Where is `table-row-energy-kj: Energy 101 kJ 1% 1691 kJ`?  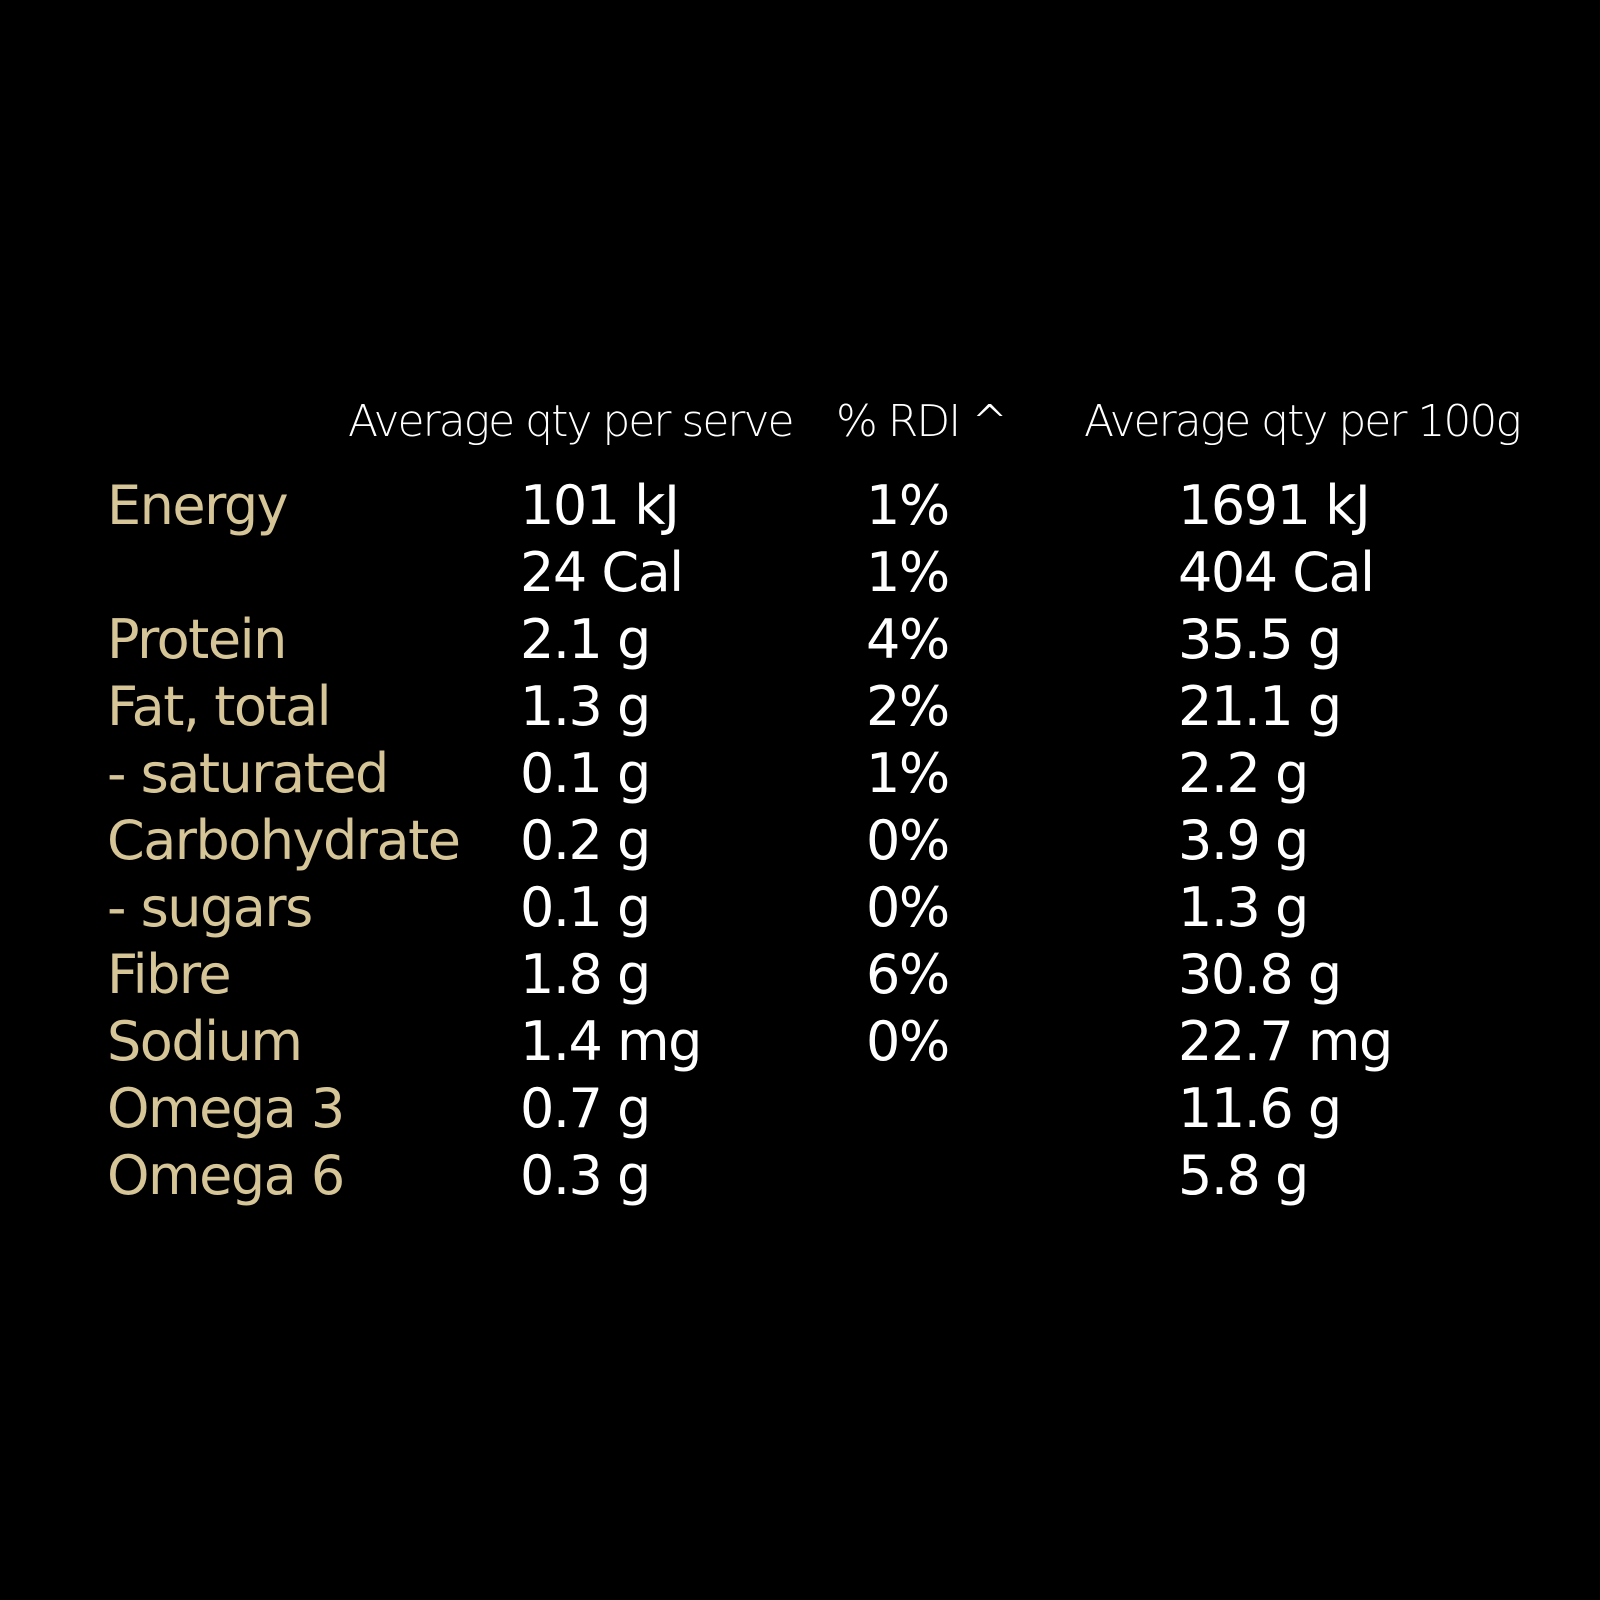
table-row-energy-kj: Energy 101 kJ 1% 1691 kJ is located at coordinates (800, 505).